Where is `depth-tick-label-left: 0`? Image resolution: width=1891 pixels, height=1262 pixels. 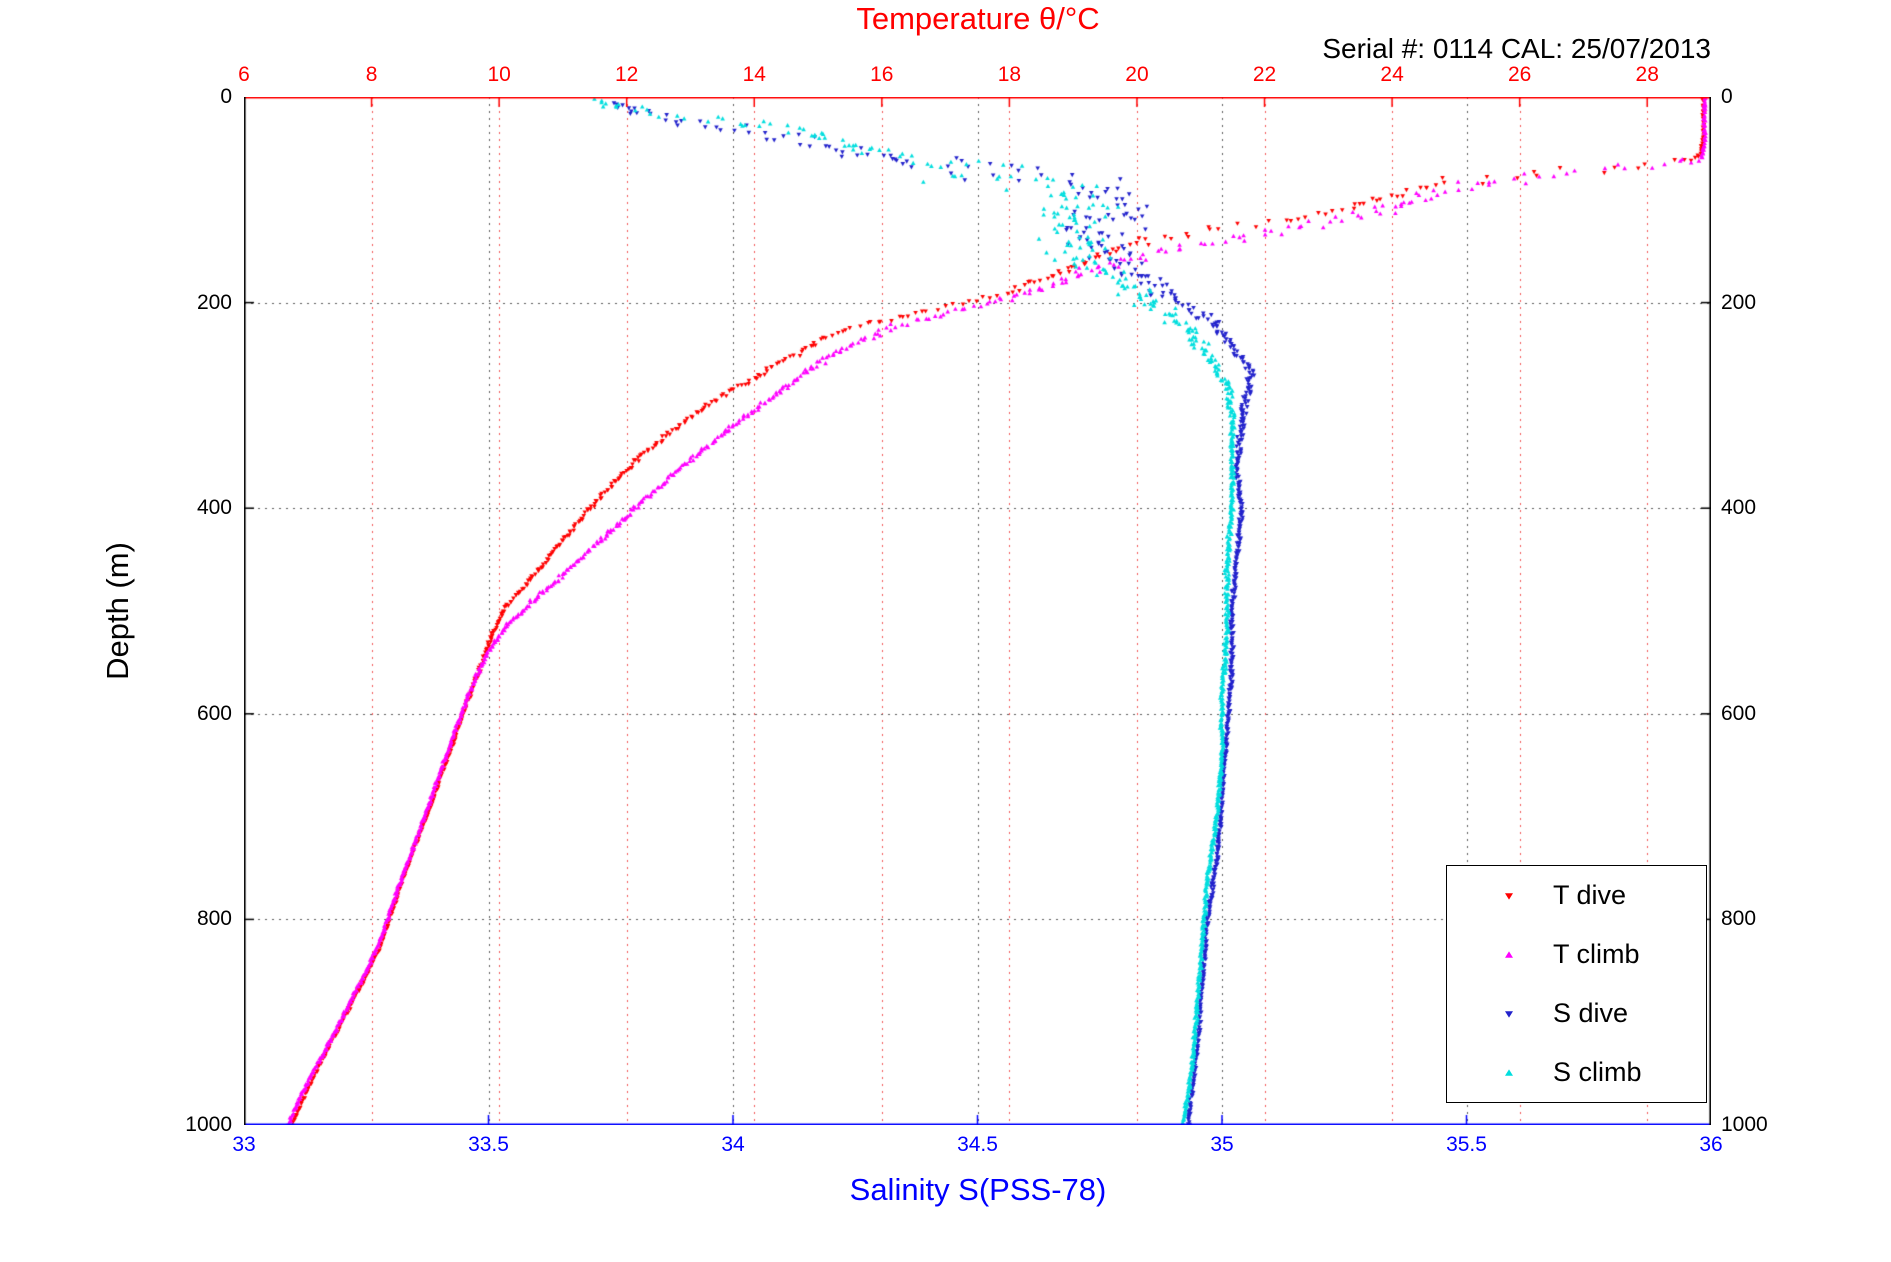 depth-tick-label-left: 0 is located at coordinates (226, 96).